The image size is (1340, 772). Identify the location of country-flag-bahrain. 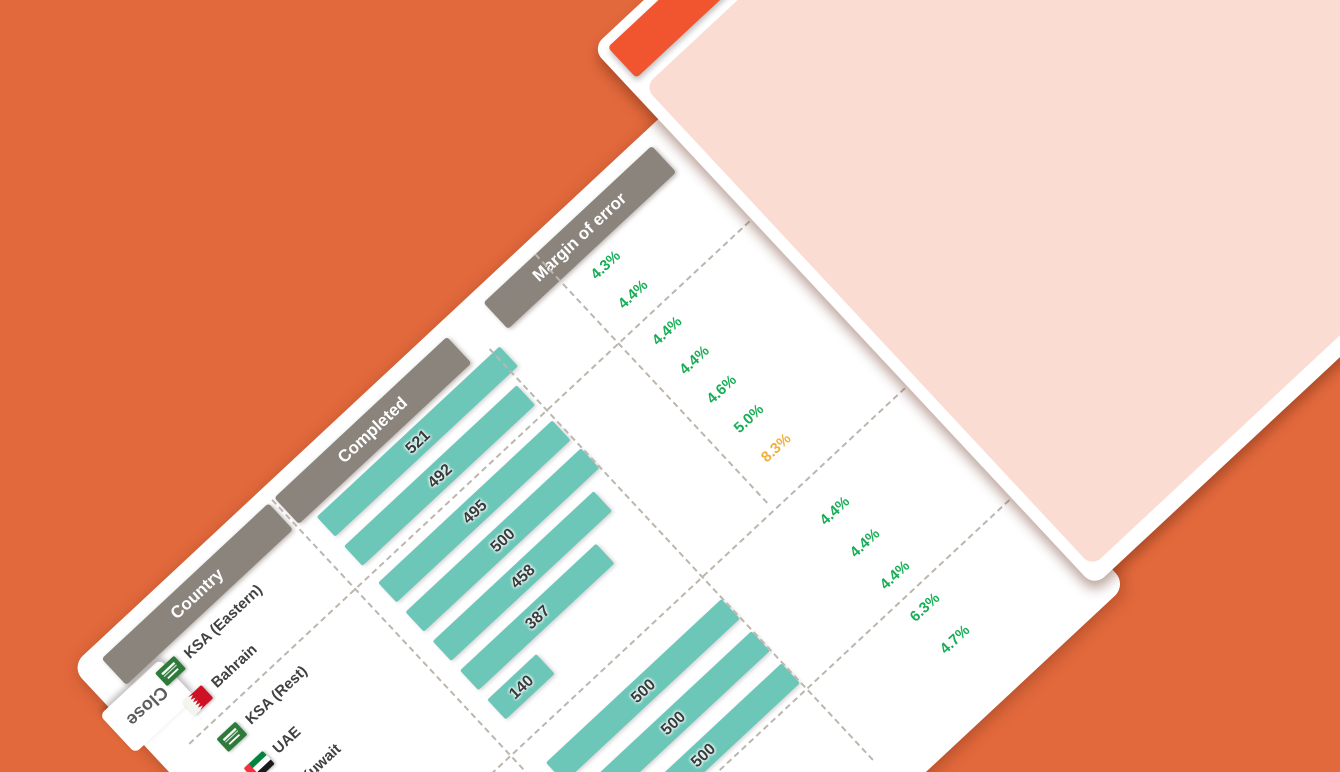
(198, 700).